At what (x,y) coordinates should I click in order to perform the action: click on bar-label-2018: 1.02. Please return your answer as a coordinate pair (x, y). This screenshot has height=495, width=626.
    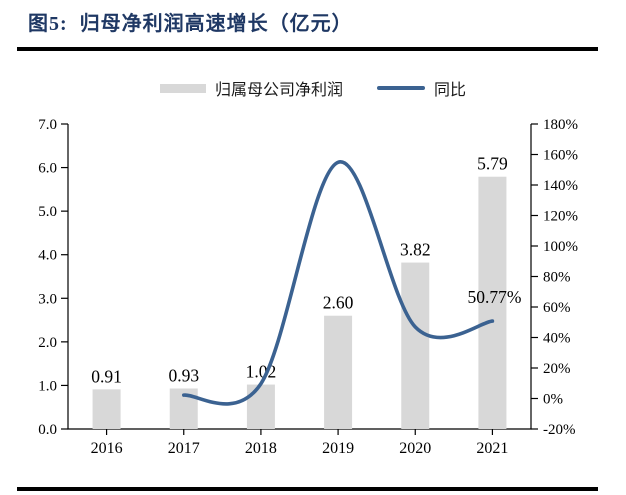
    Looking at the image, I should click on (261, 372).